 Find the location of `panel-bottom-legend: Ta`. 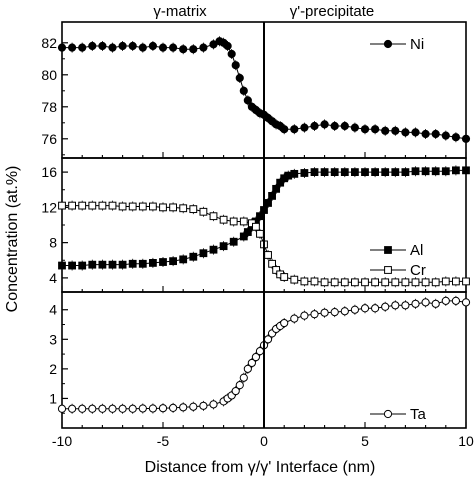

panel-bottom-legend: Ta is located at coordinates (398, 414).